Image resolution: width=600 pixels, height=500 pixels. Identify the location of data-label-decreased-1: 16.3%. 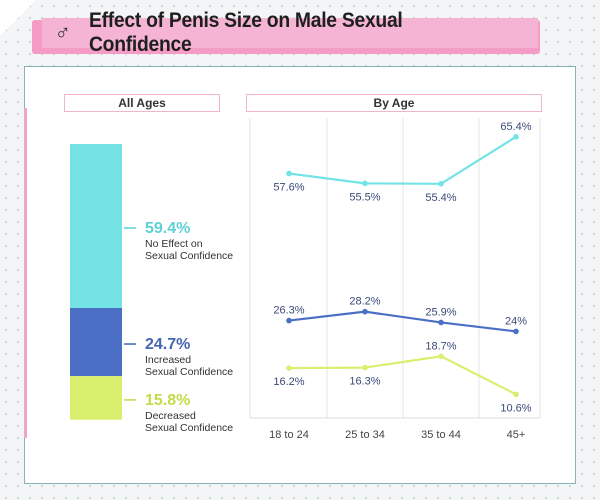
(364, 382).